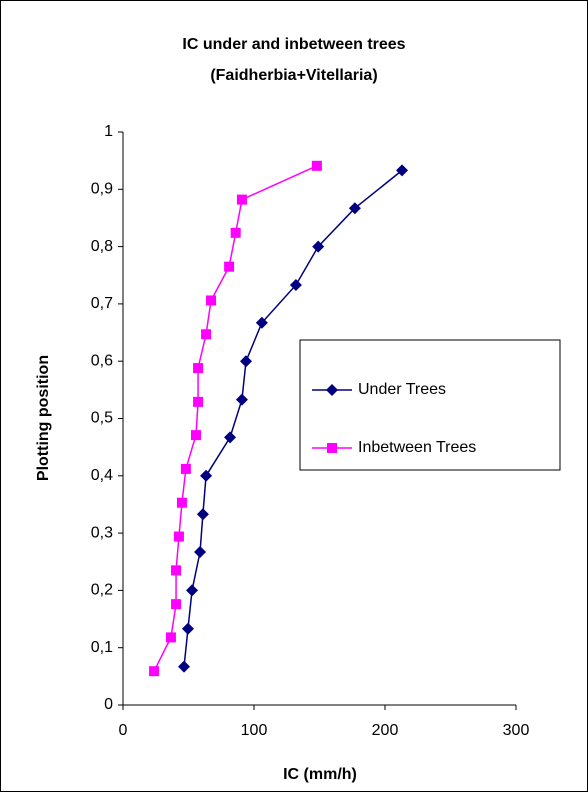 Image resolution: width=588 pixels, height=792 pixels. What do you see at coordinates (417, 447) in the screenshot?
I see `legend-label: Inbetween Trees` at bounding box center [417, 447].